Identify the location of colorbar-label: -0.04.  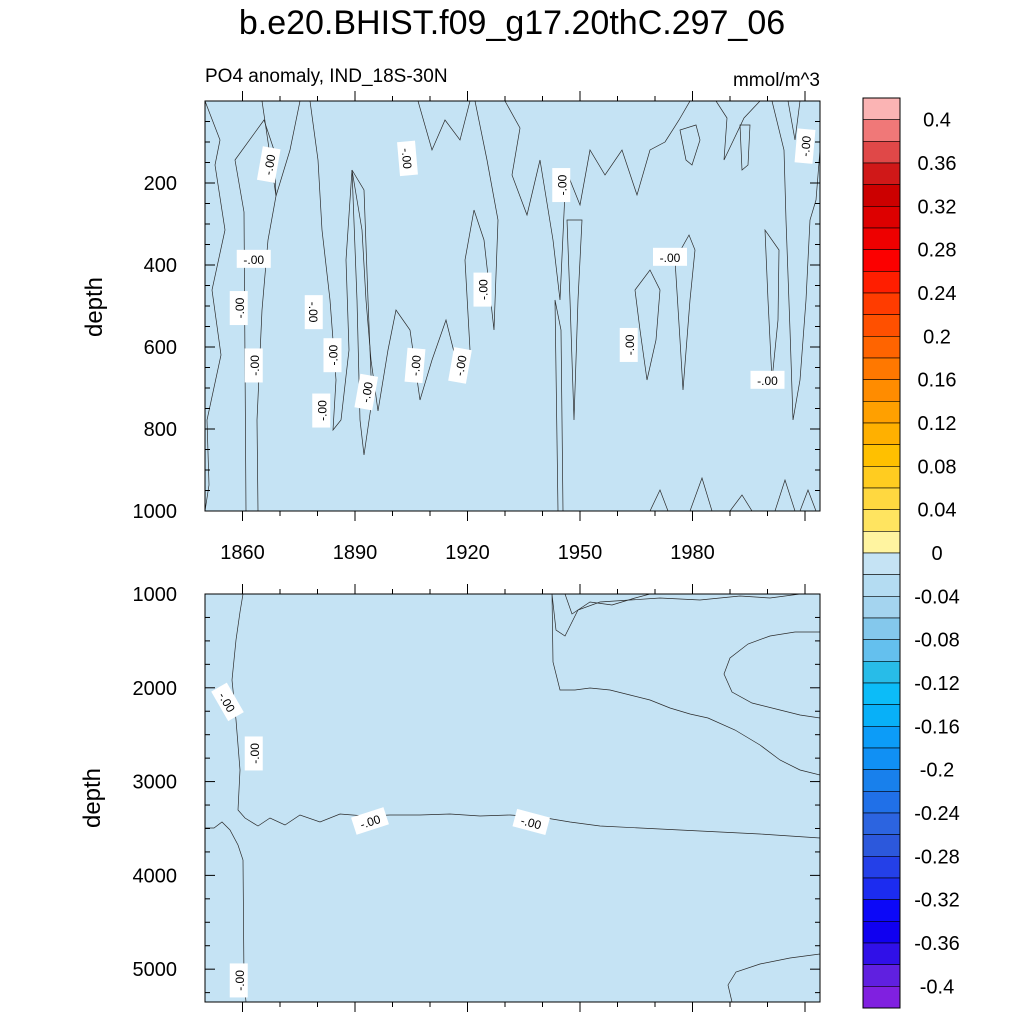
(937, 597).